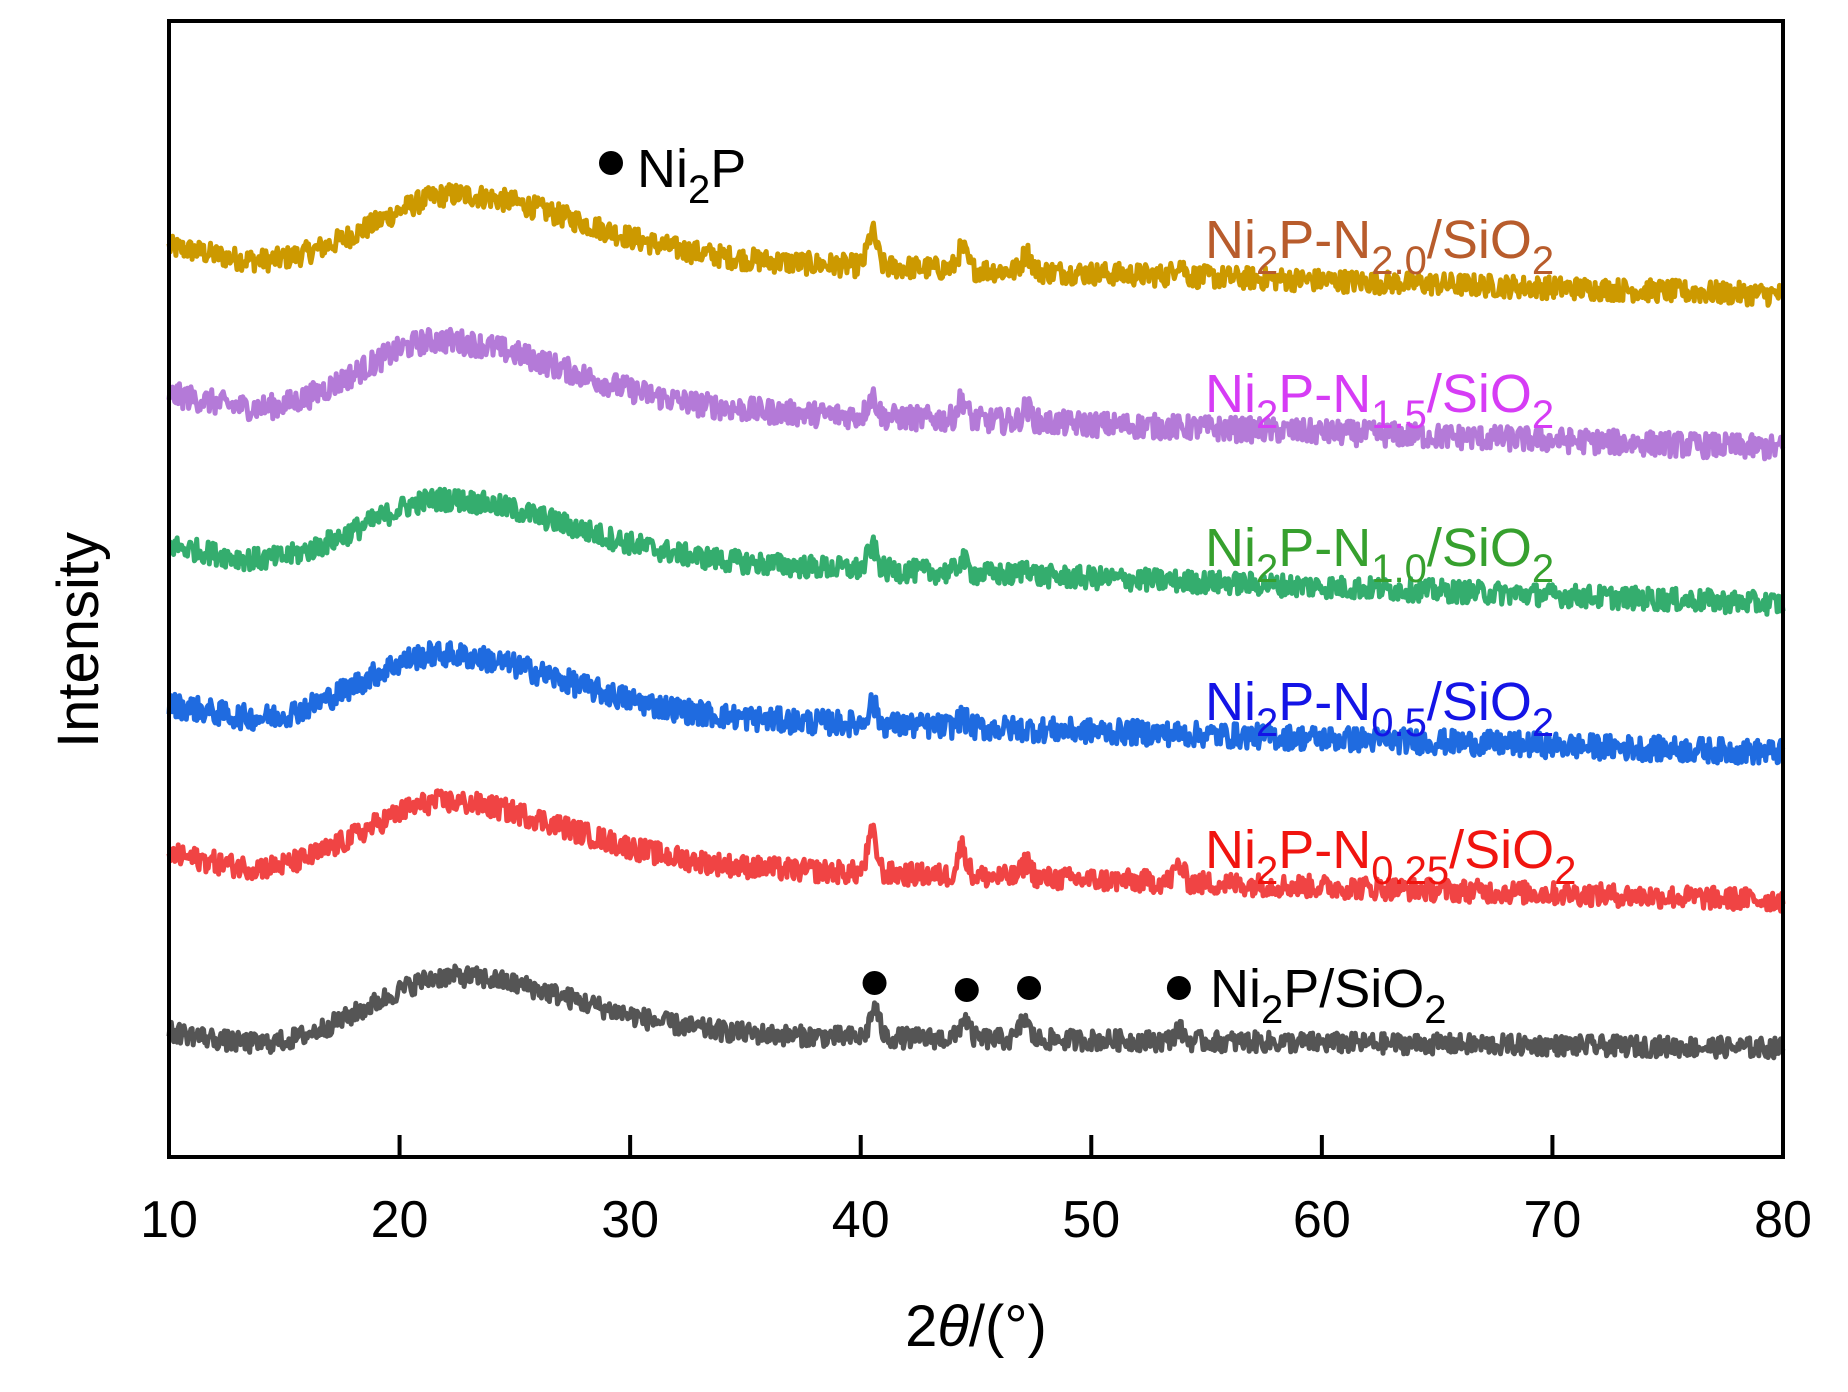 This screenshot has width=1848, height=1392. What do you see at coordinates (1379, 246) in the screenshot?
I see `series-label: Ni2P-N2.0/SiO2` at bounding box center [1379, 246].